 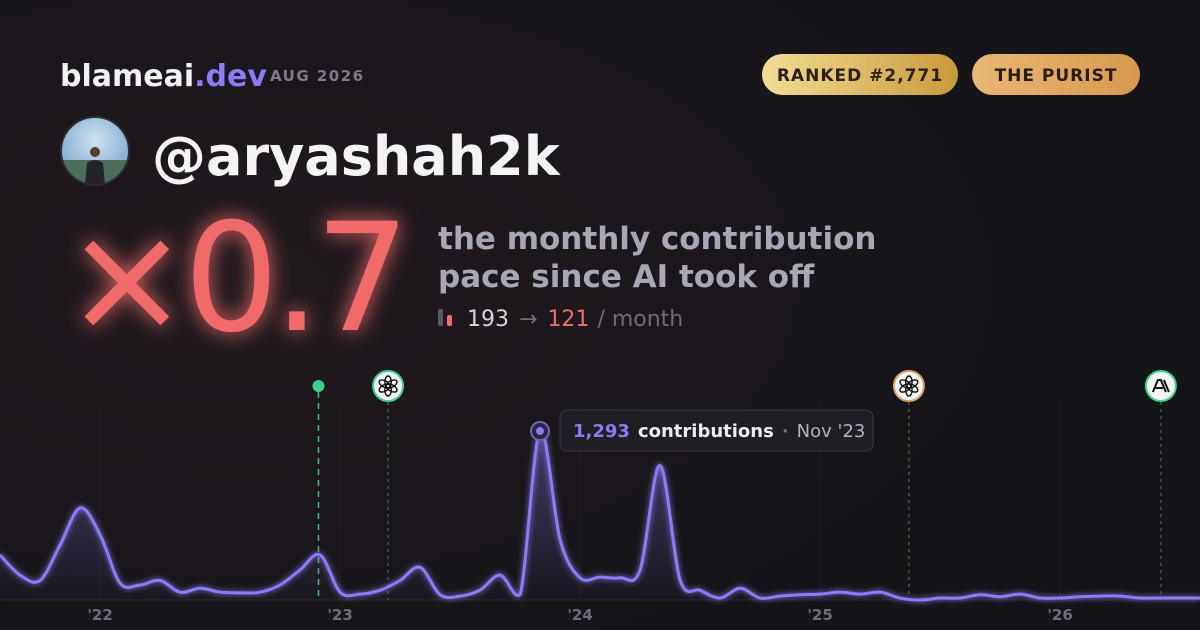 I want to click on event-dot, so click(x=318, y=386).